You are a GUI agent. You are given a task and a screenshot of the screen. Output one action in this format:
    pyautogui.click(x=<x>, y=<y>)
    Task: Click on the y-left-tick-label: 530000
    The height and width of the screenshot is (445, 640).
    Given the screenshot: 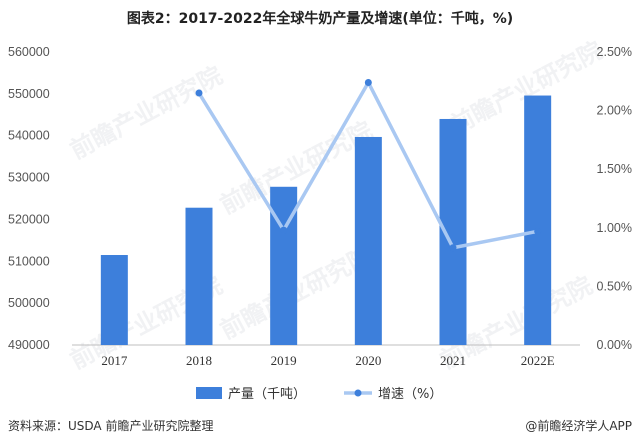 What is the action you would take?
    pyautogui.click(x=29, y=178)
    